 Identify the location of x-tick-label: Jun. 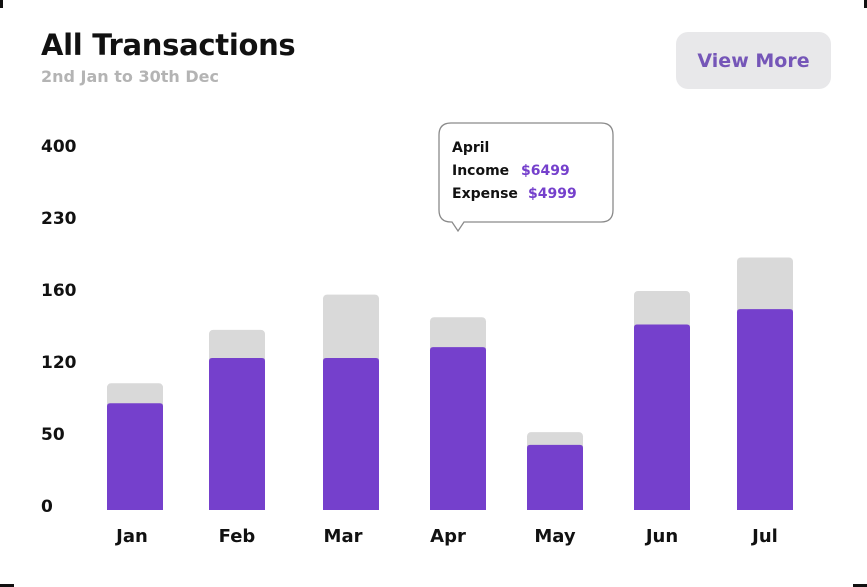
(661, 536).